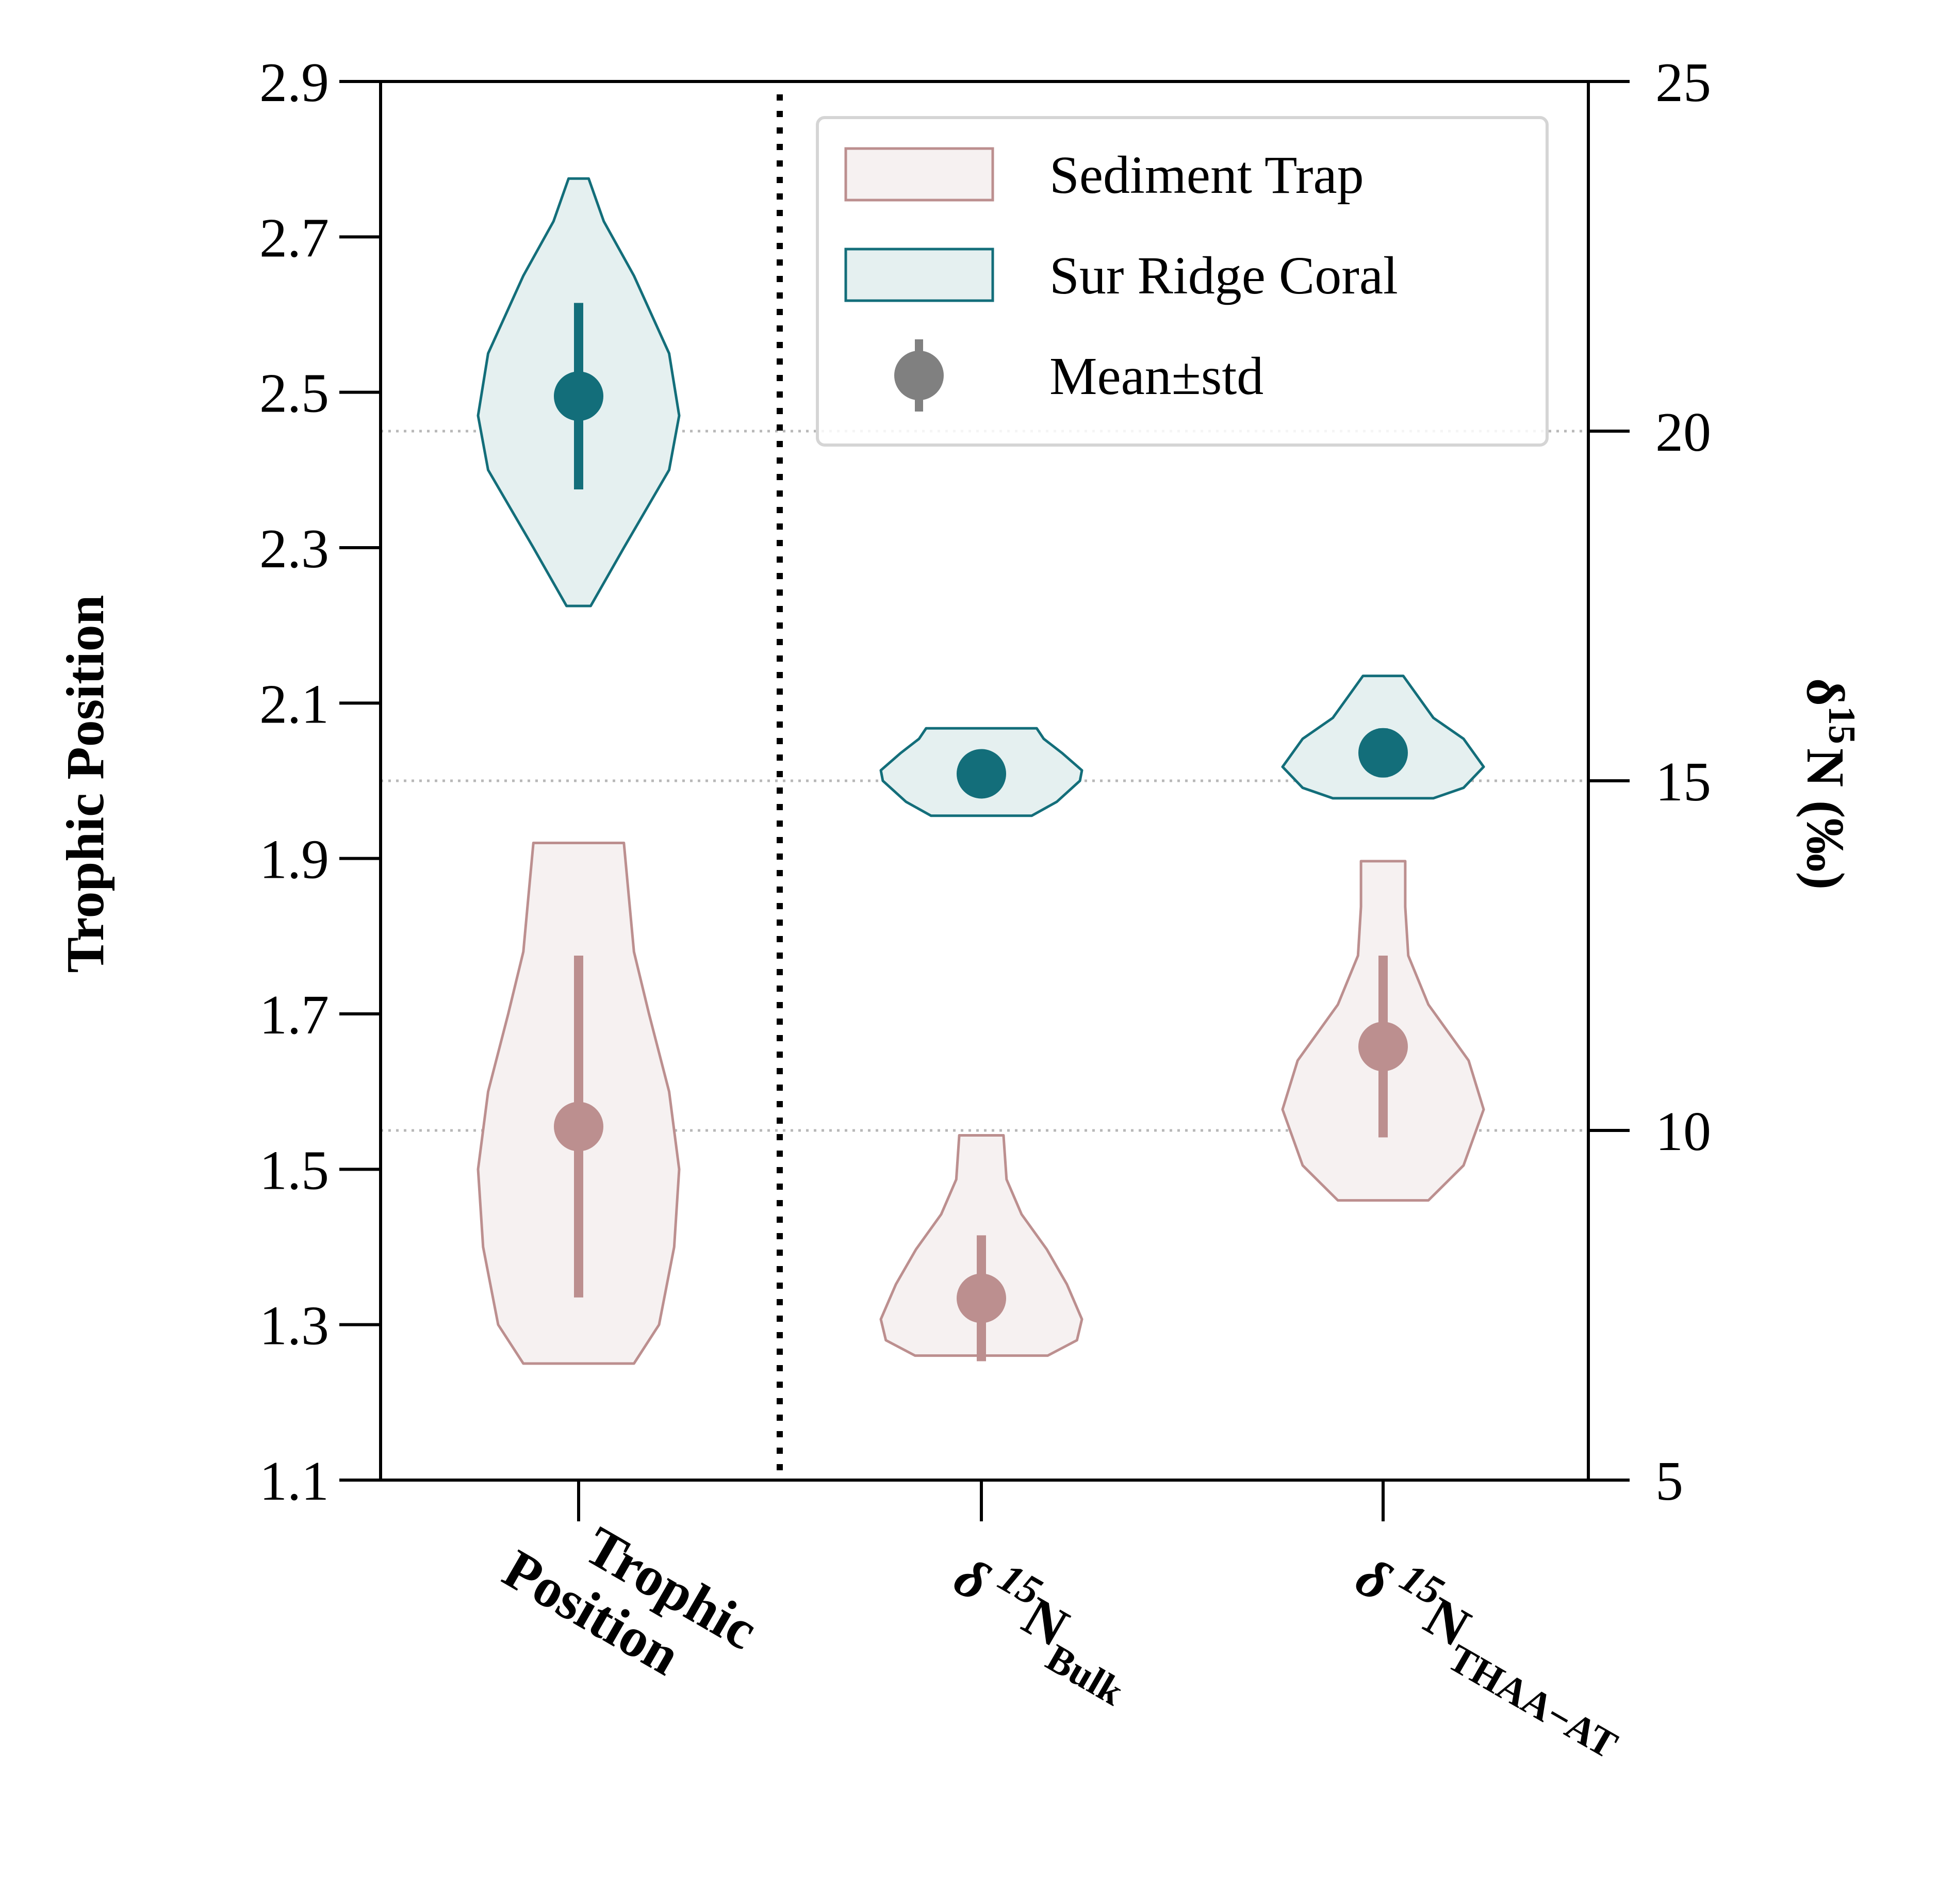  Describe the element at coordinates (294, 860) in the screenshot. I see `left-tick-label: 1.9` at that location.